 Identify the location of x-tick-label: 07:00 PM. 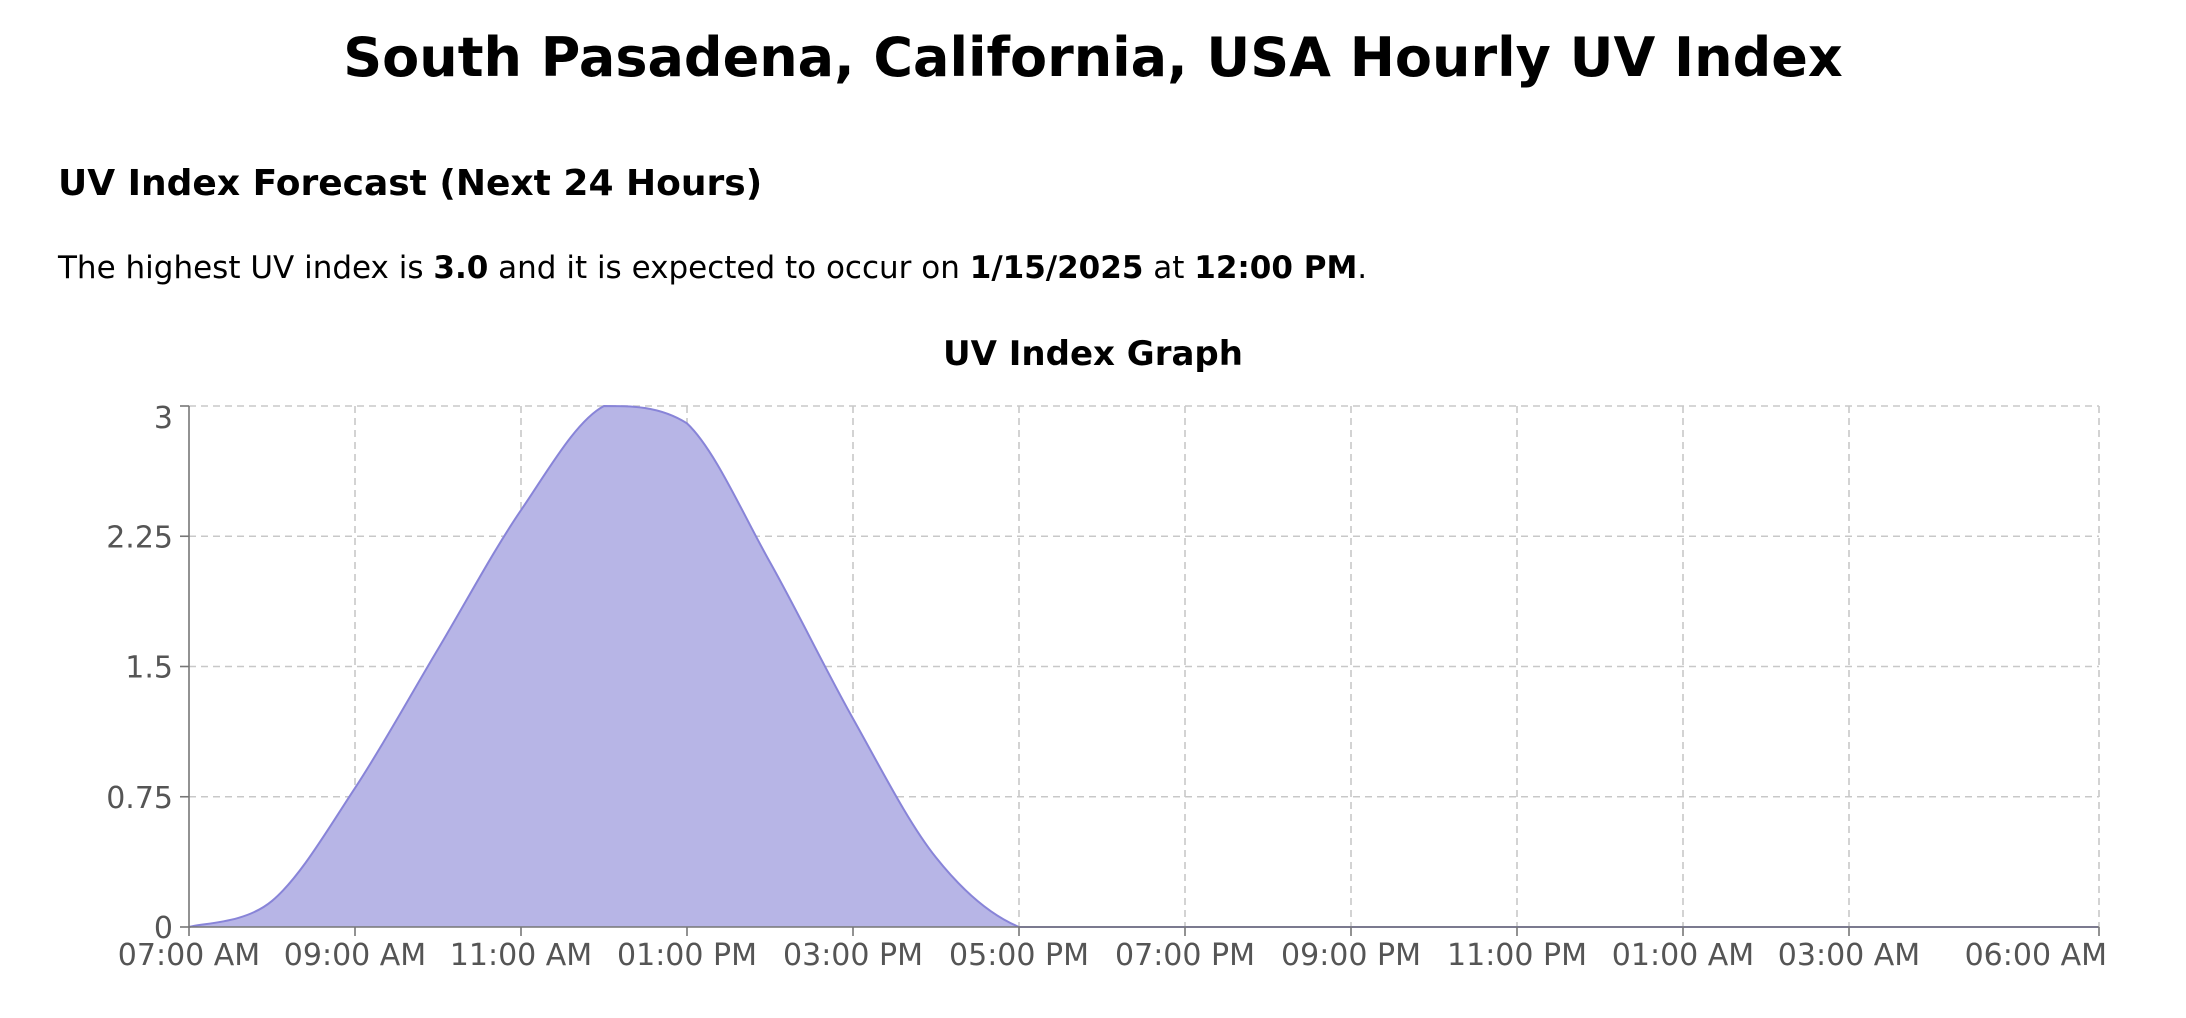
(1185, 955).